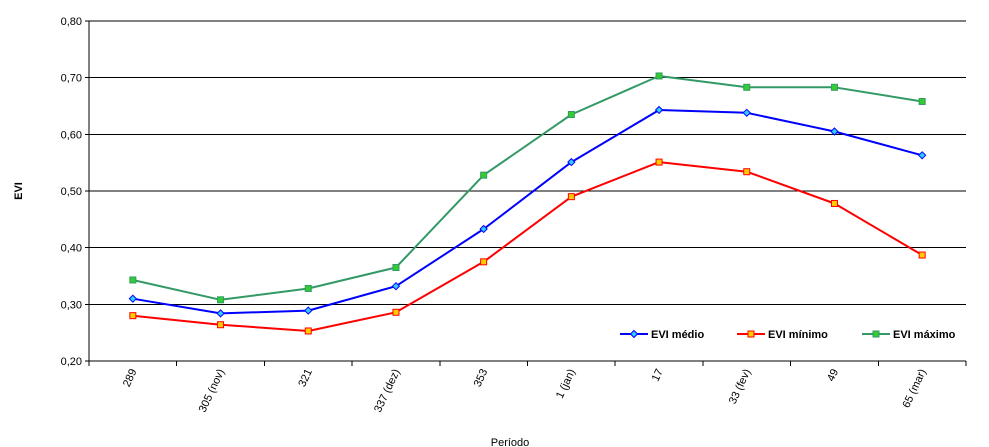 Image resolution: width=989 pixels, height=447 pixels. What do you see at coordinates (677, 335) in the screenshot?
I see `legend-label: EVI médio` at bounding box center [677, 335].